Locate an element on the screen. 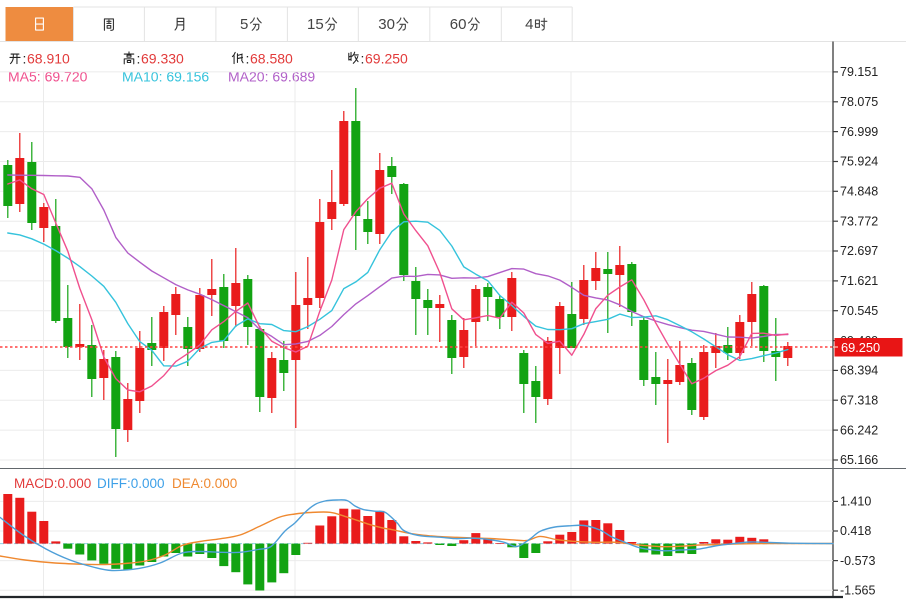  svg-text: MA20: 69.689 is located at coordinates (271, 77).